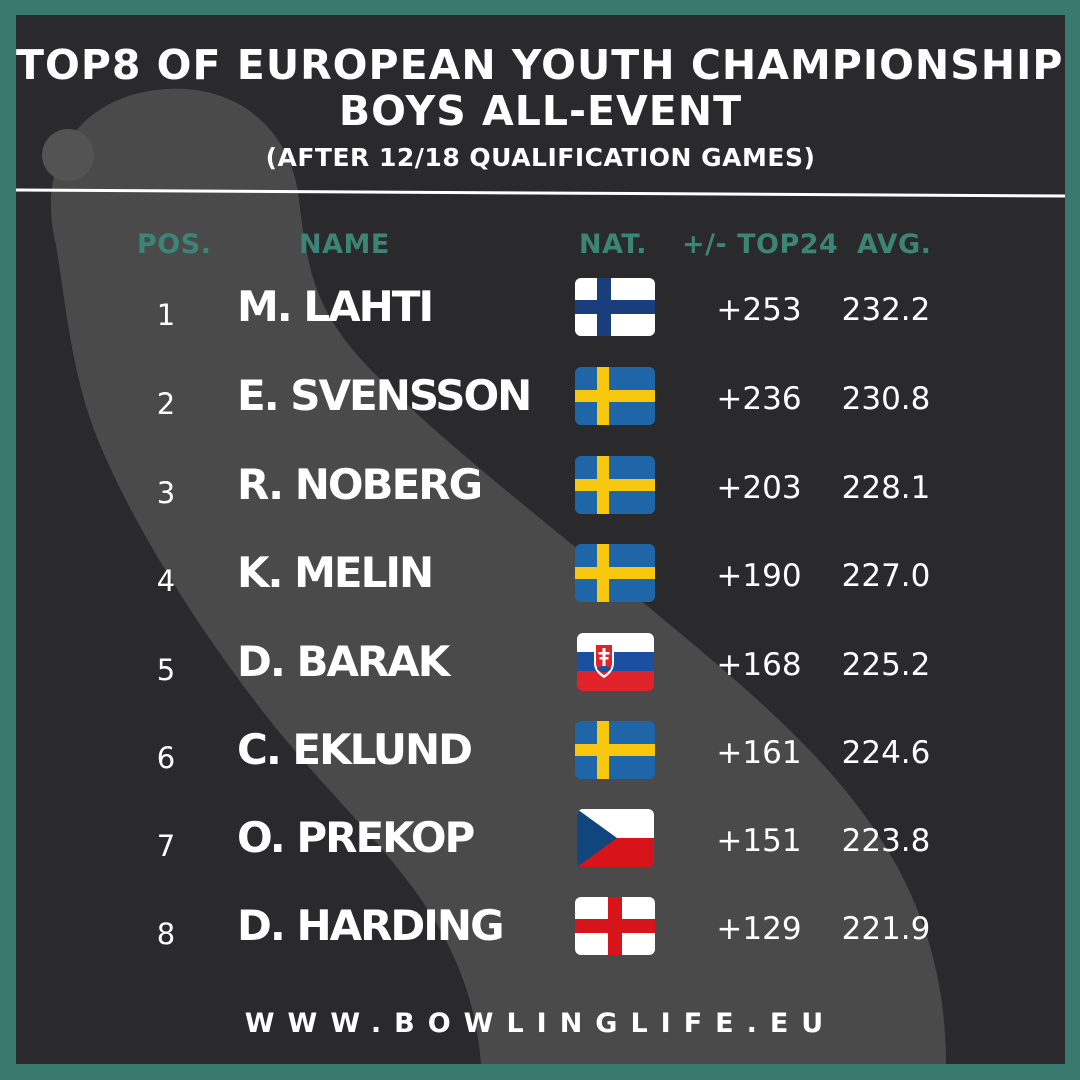  What do you see at coordinates (886, 753) in the screenshot?
I see `row-average: 224.6` at bounding box center [886, 753].